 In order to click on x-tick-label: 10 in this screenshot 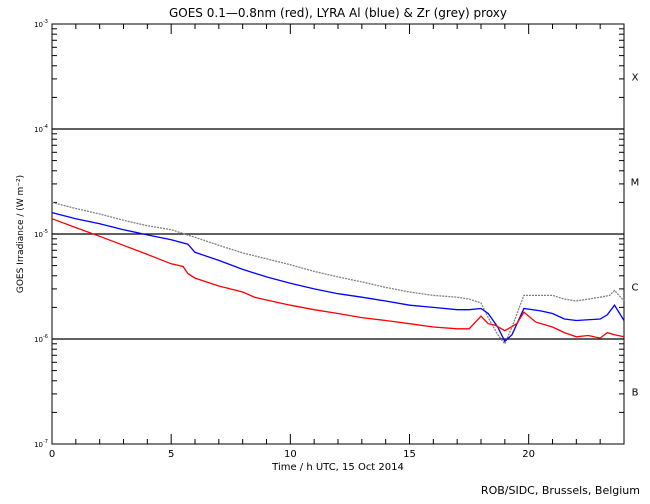, I will do `click(290, 454)`.